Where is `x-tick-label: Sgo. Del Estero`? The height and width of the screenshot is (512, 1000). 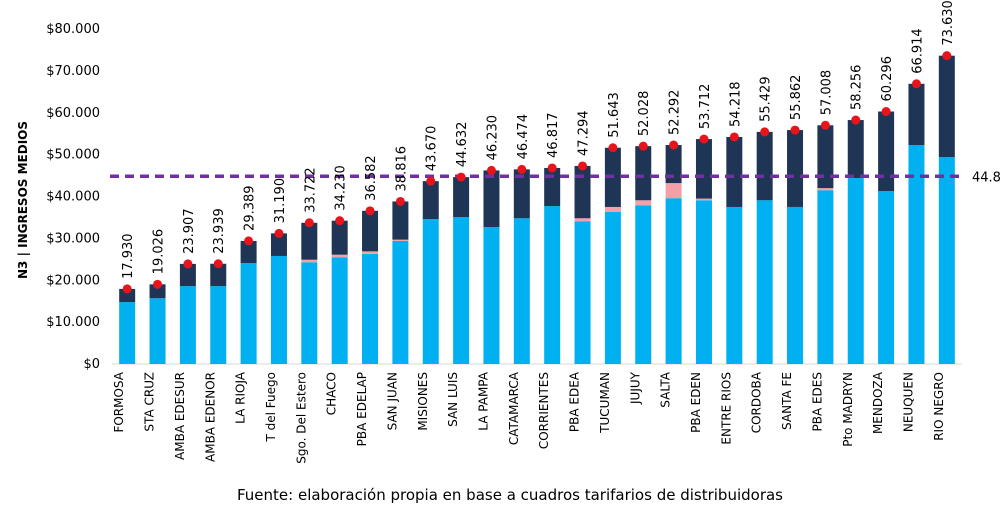
x-tick-label: Sgo. Del Estero is located at coordinates (301, 418).